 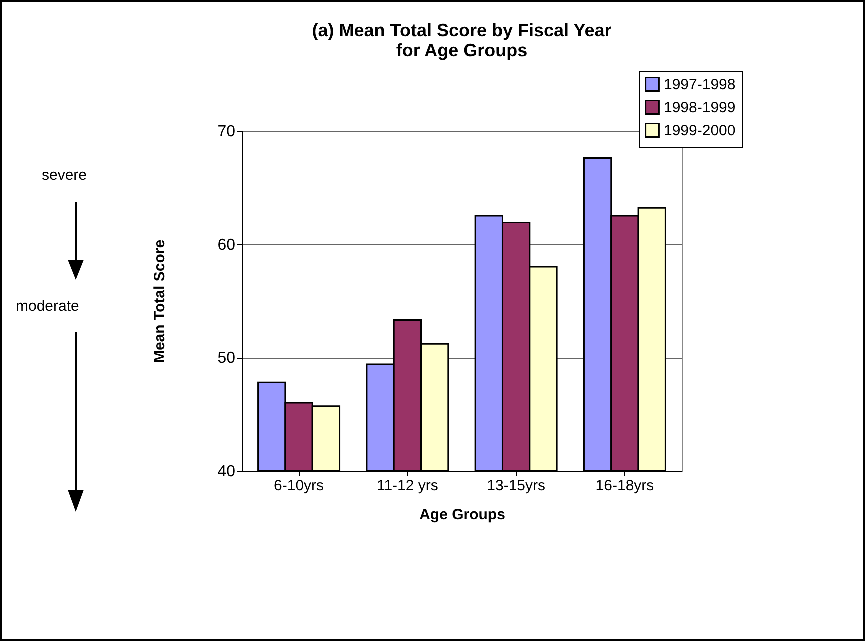 I want to click on text: moderate, so click(x=48, y=306).